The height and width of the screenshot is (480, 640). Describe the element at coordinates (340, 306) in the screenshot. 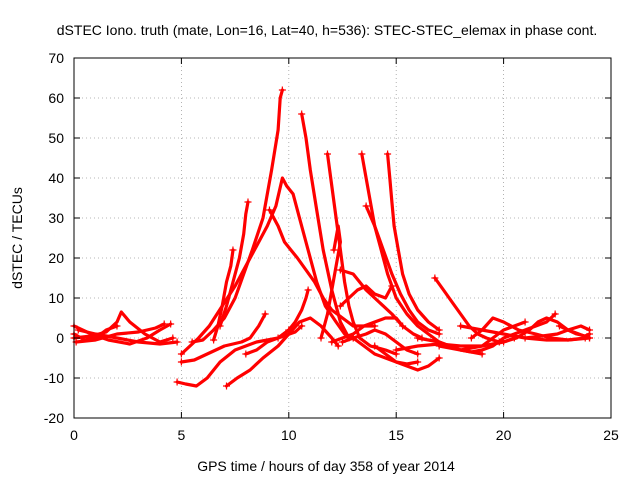

I see `series-arc-y-start-marker` at that location.